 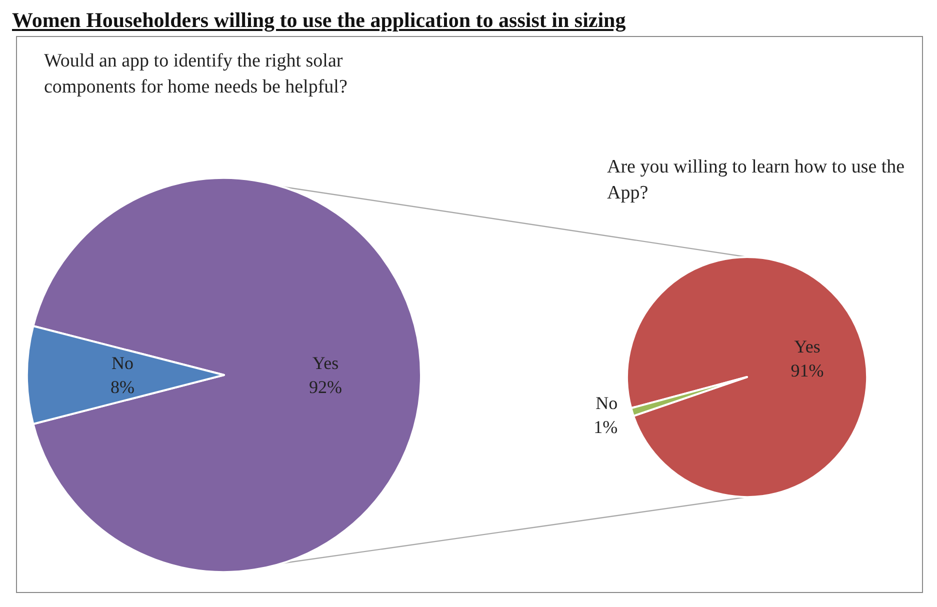 I want to click on data-label: 1%, so click(x=606, y=427).